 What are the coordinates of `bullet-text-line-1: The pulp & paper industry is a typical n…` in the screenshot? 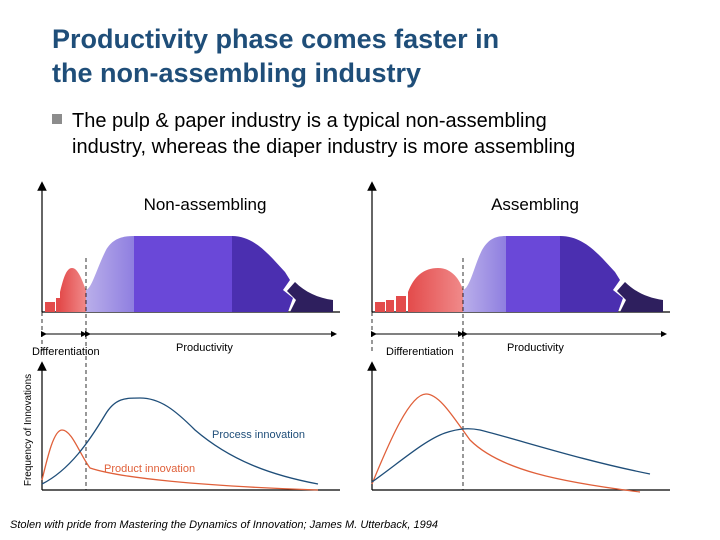 It's located at (309, 121).